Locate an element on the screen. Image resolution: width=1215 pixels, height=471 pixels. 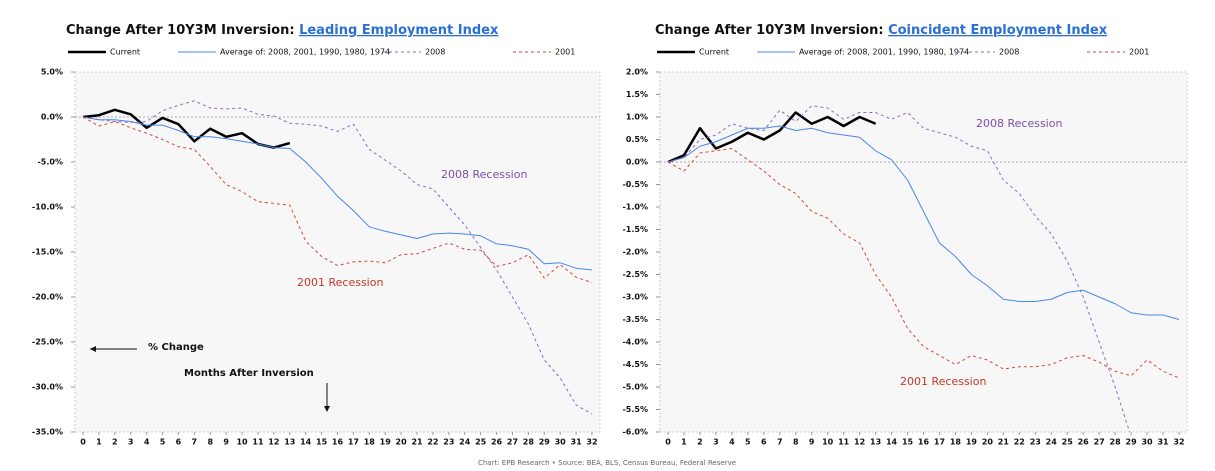
y-tick-label: -4.5% is located at coordinates (635, 364).